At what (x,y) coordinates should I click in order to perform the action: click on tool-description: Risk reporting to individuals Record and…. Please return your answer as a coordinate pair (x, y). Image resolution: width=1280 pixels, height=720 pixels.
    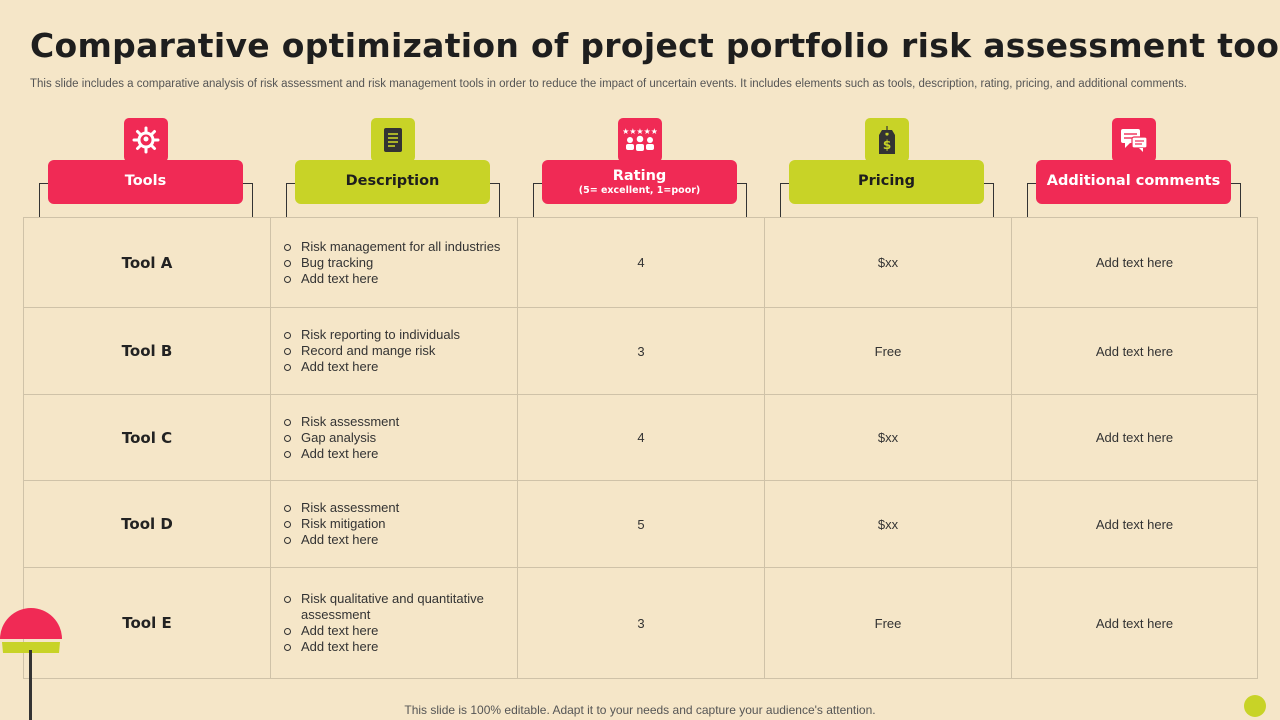
    Looking at the image, I should click on (394, 351).